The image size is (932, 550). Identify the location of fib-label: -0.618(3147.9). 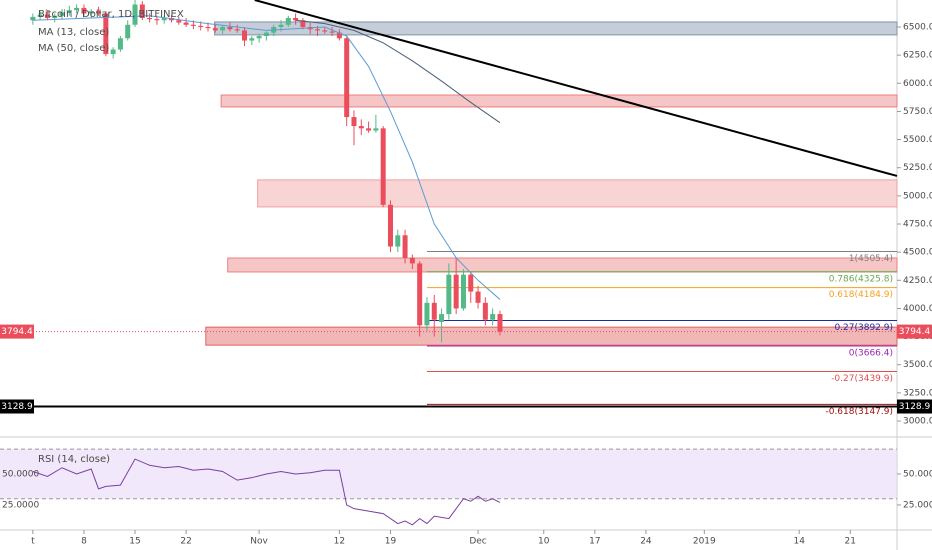
(859, 412).